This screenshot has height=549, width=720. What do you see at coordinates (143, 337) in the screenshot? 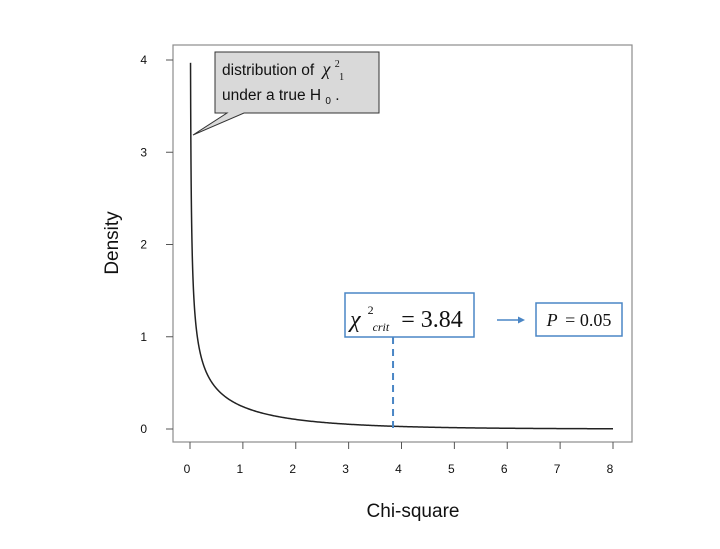
I see `y-tick-label: 1` at bounding box center [143, 337].